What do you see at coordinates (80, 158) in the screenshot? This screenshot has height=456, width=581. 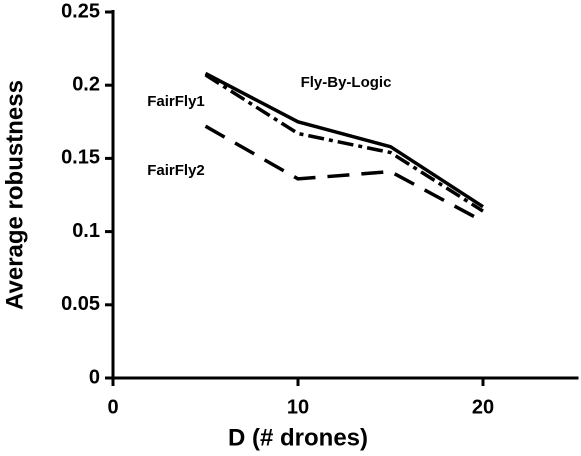 I see `y-tick-label: 0.15` at bounding box center [80, 158].